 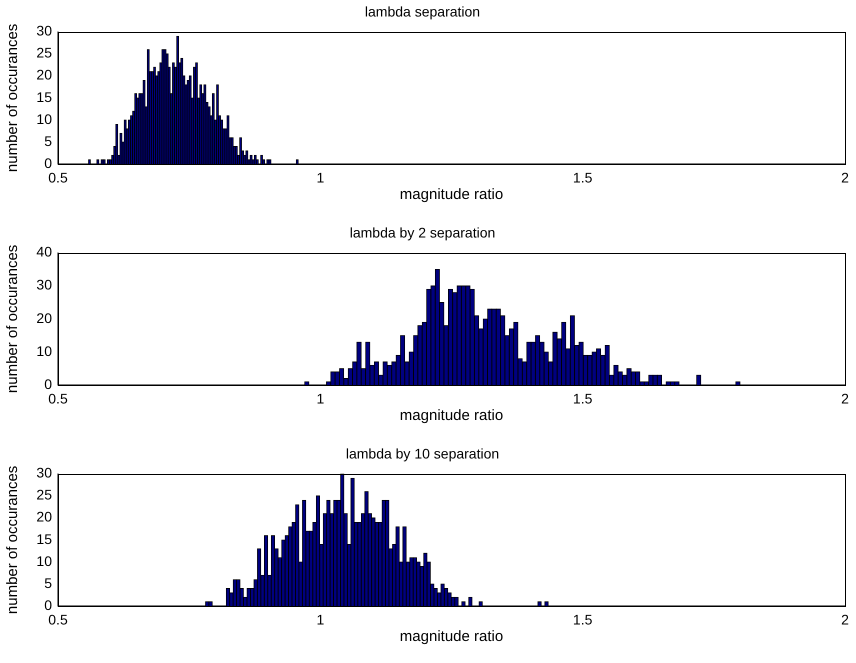 I want to click on chart-title: lambda separation, so click(x=422, y=11).